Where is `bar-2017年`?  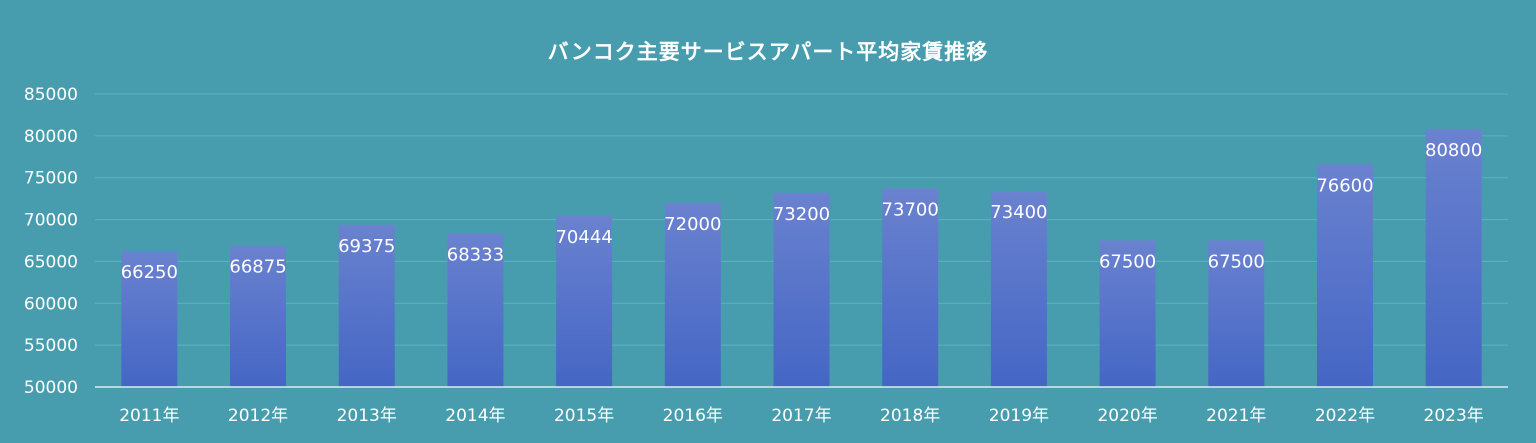 bar-2017年 is located at coordinates (801, 289).